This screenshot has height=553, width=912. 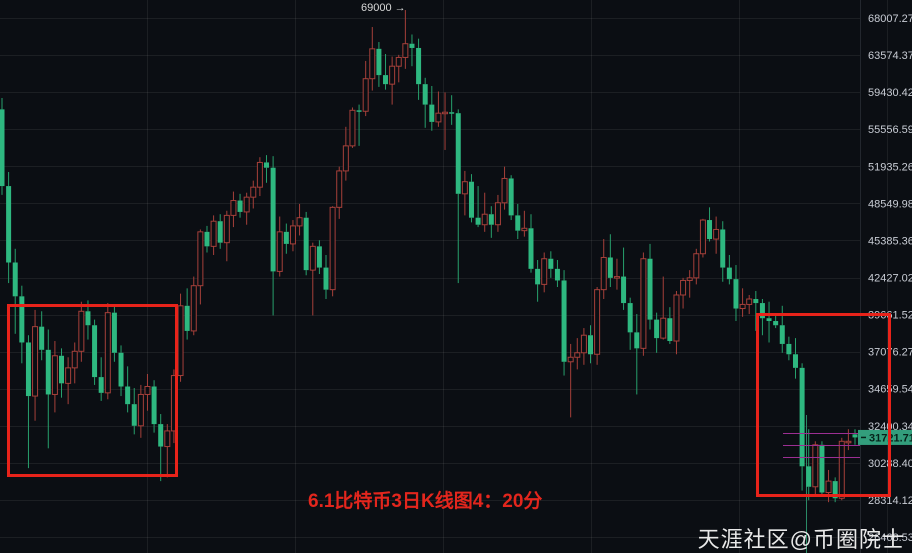 What do you see at coordinates (890, 438) in the screenshot?
I see `svg-text: 31721.71` at bounding box center [890, 438].